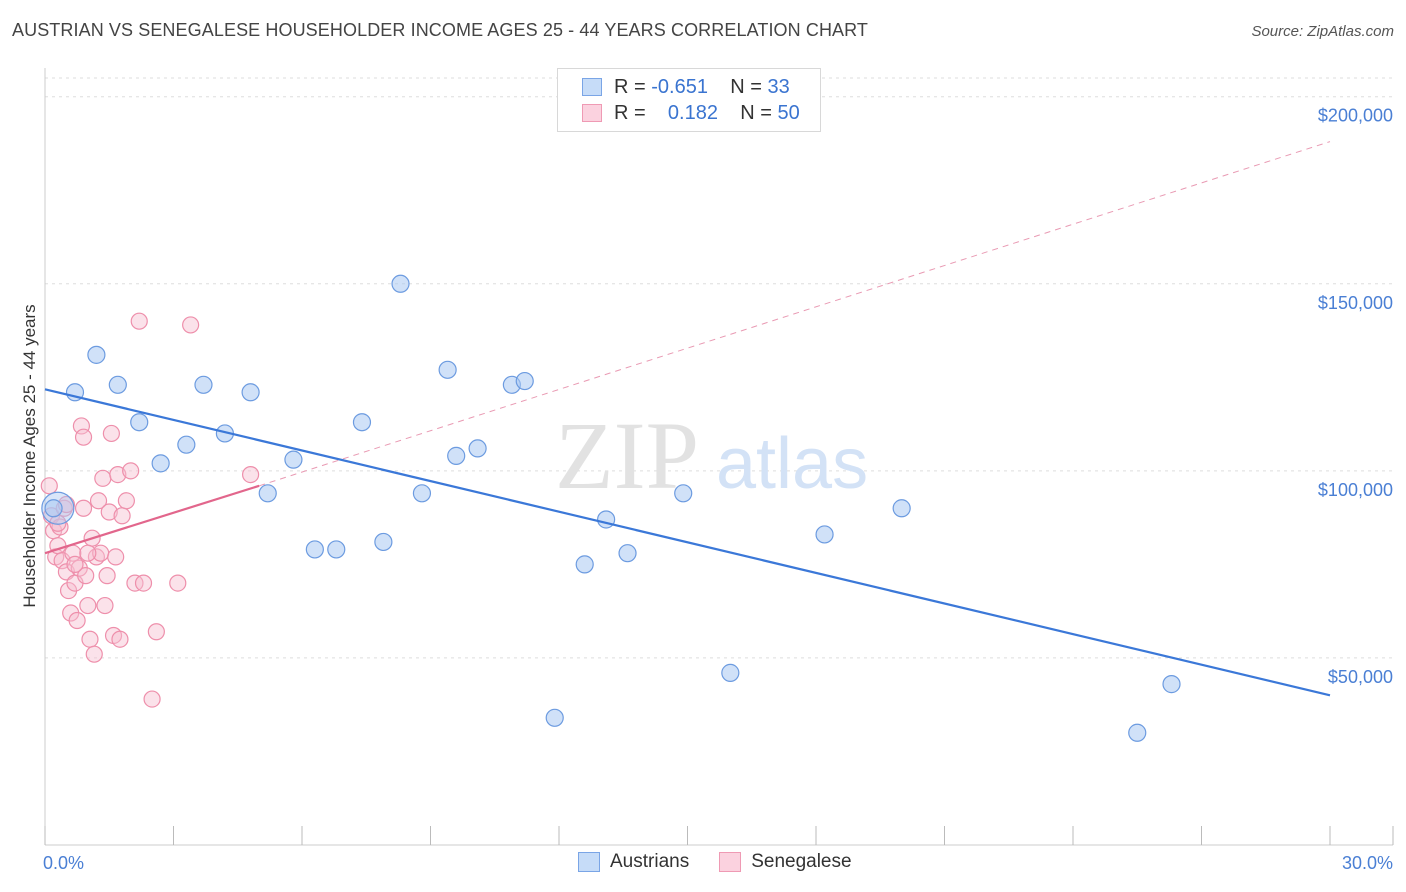  I want to click on legend-swatch-blue, so click(592, 87).